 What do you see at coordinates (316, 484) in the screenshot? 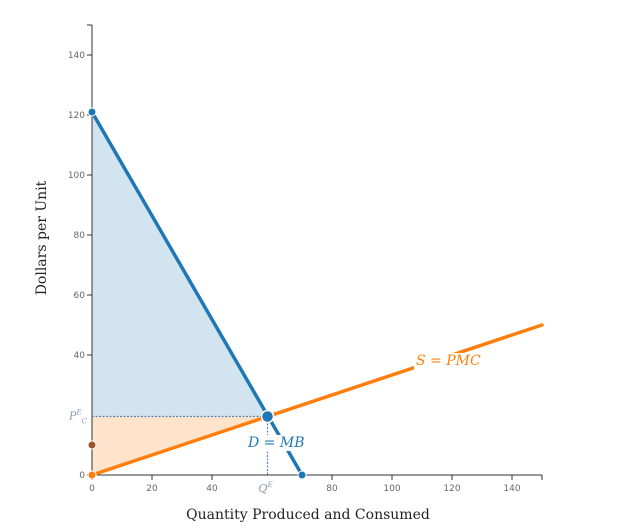
I see `x-axis-ticks: 0 20 40 80 100 120 140` at bounding box center [316, 484].